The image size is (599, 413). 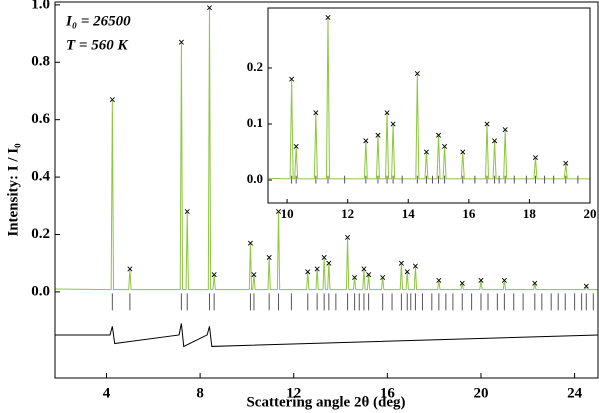 I want to click on y-axis-label: Intensity: I / I₀, so click(x=13, y=190).